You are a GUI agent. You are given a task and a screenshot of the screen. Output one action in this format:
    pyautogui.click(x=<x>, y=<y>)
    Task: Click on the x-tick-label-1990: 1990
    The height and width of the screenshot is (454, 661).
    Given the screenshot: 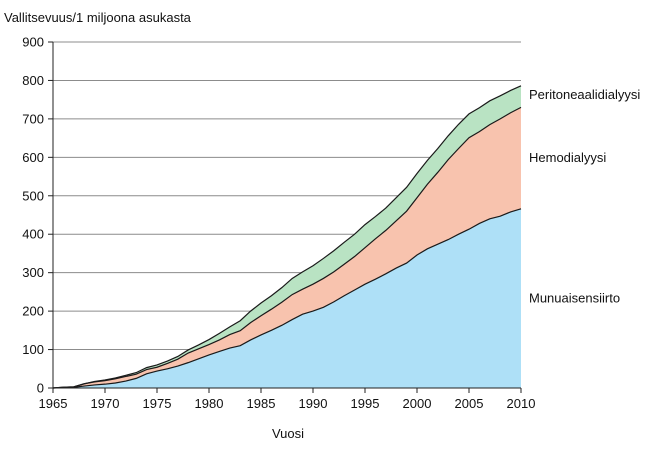 What is the action you would take?
    pyautogui.click(x=313, y=403)
    